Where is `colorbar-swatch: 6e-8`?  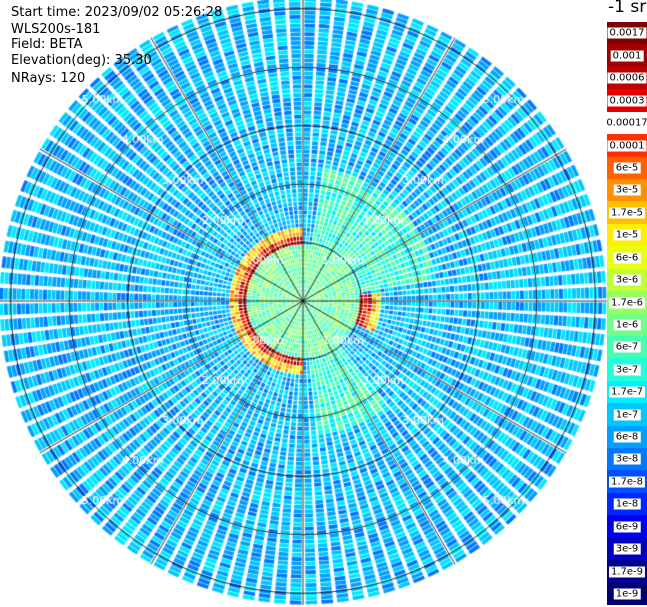
colorbar-swatch: 6e-8 is located at coordinates (627, 437).